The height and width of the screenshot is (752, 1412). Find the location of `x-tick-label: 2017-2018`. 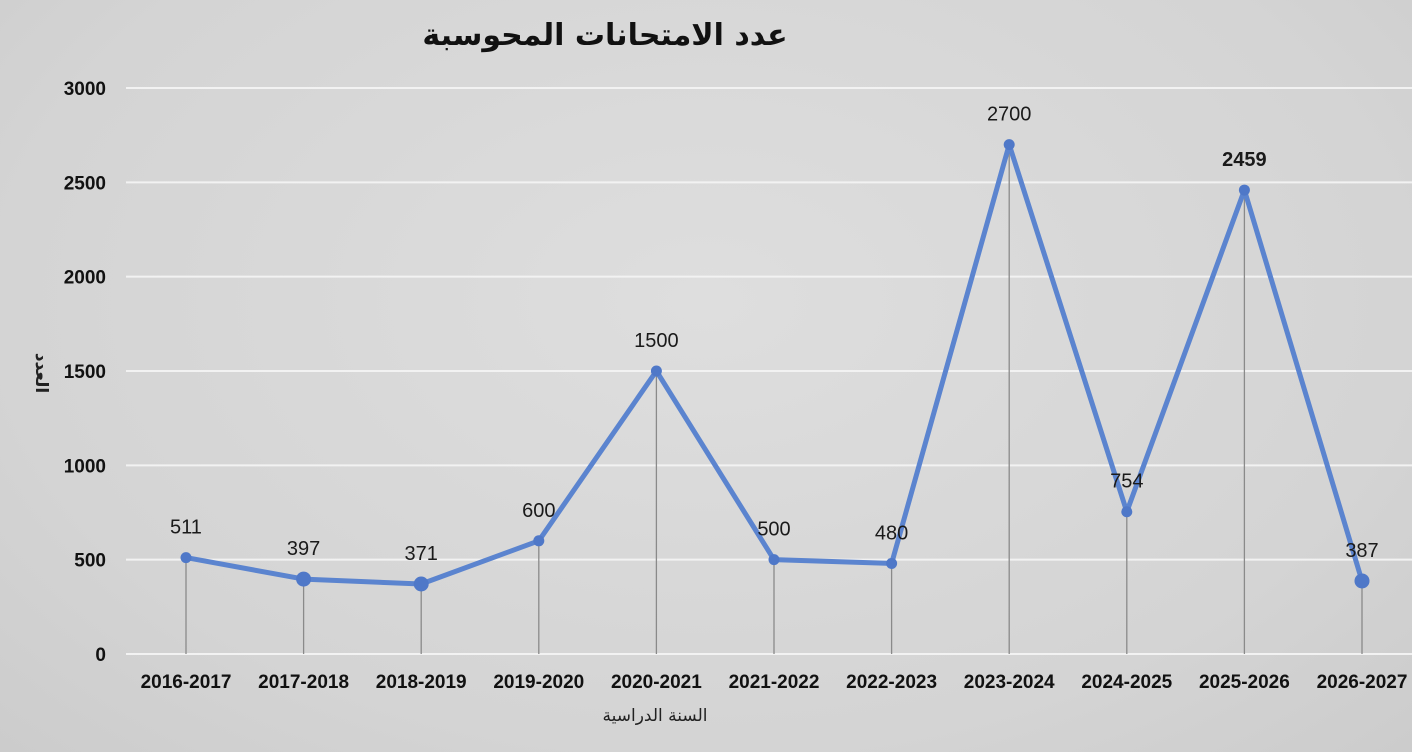

x-tick-label: 2017-2018 is located at coordinates (303, 682).